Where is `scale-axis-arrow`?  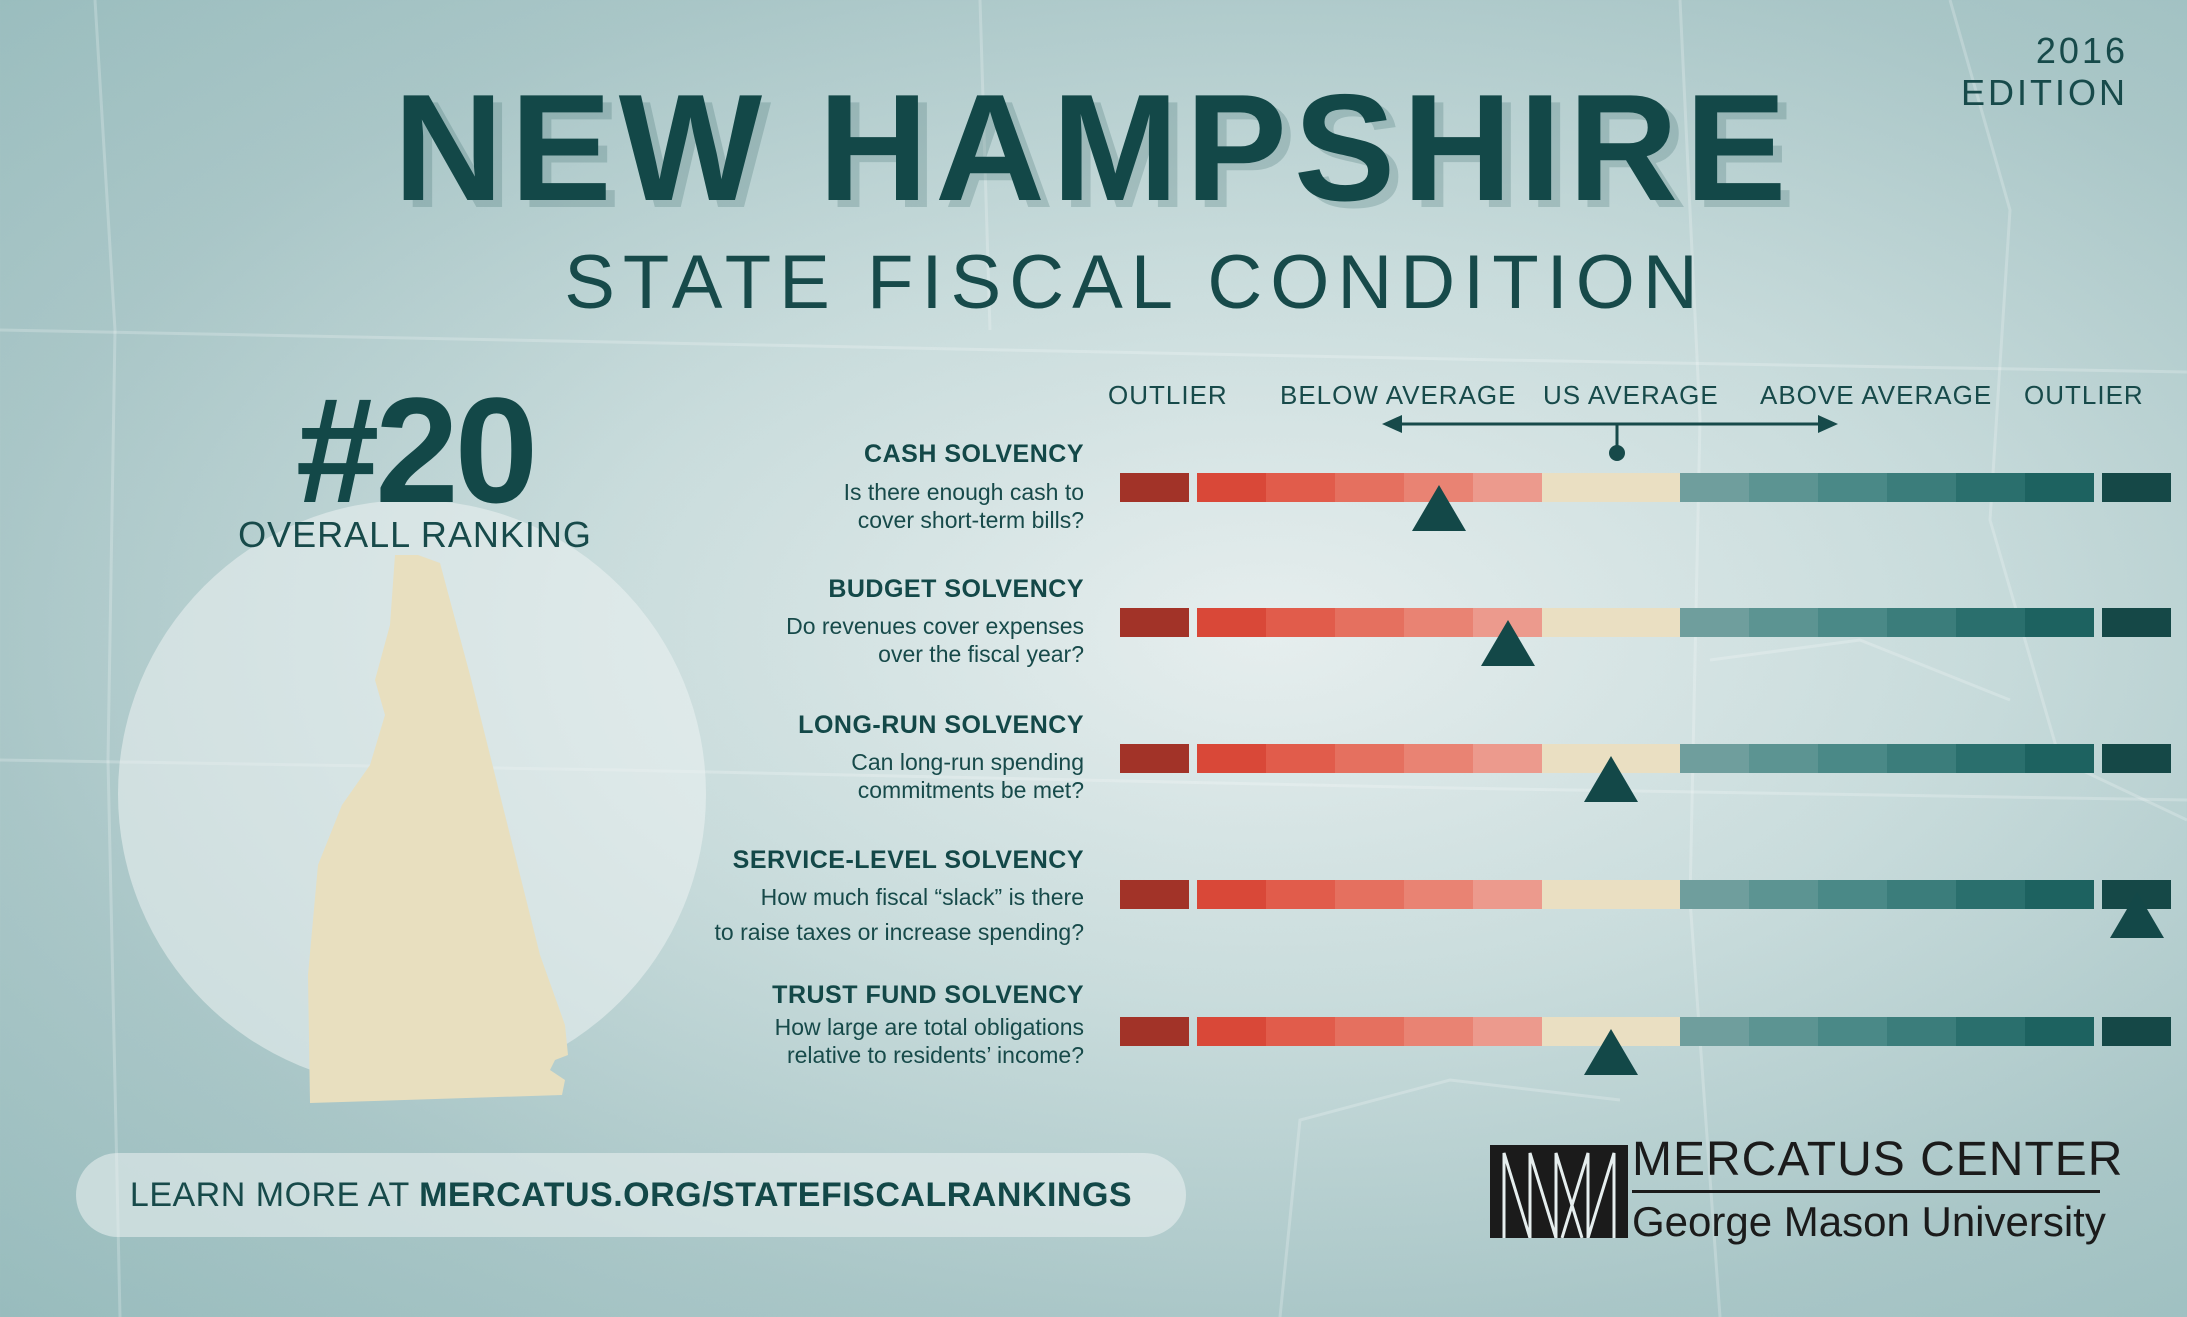 scale-axis-arrow is located at coordinates (1610, 438).